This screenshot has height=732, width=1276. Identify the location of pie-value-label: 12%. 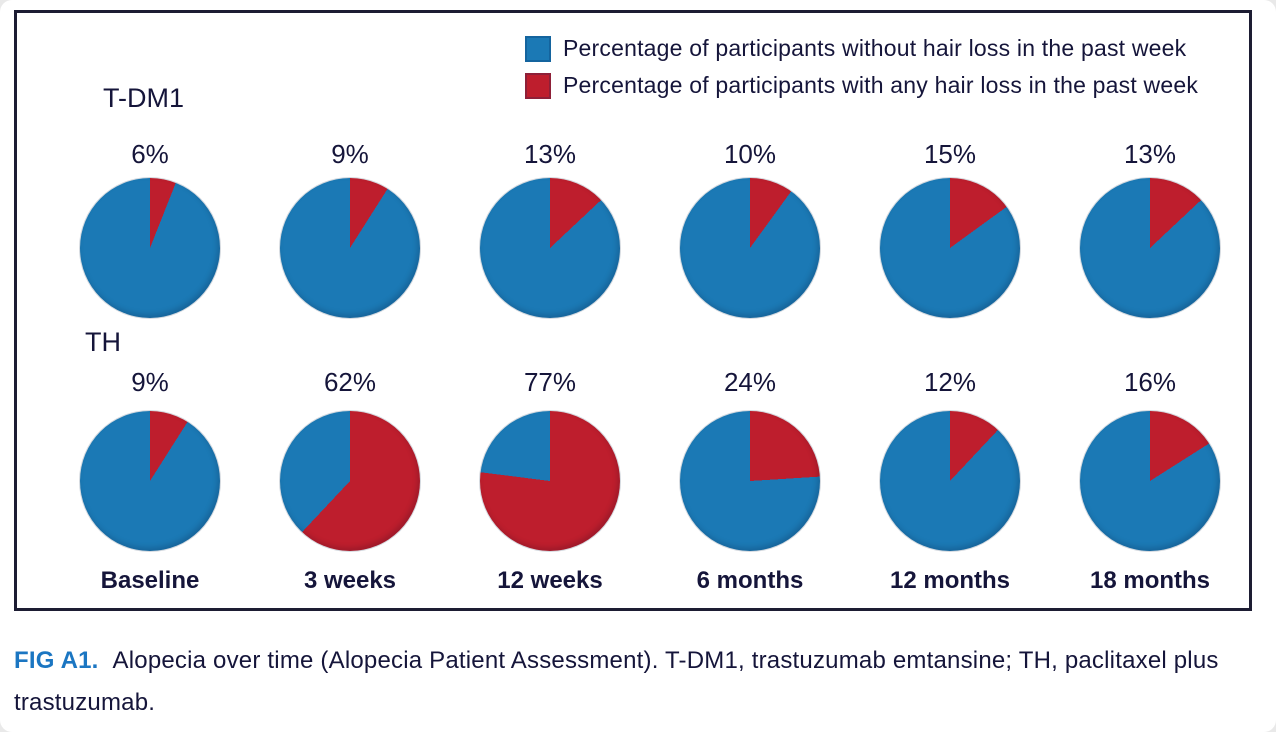
(950, 381).